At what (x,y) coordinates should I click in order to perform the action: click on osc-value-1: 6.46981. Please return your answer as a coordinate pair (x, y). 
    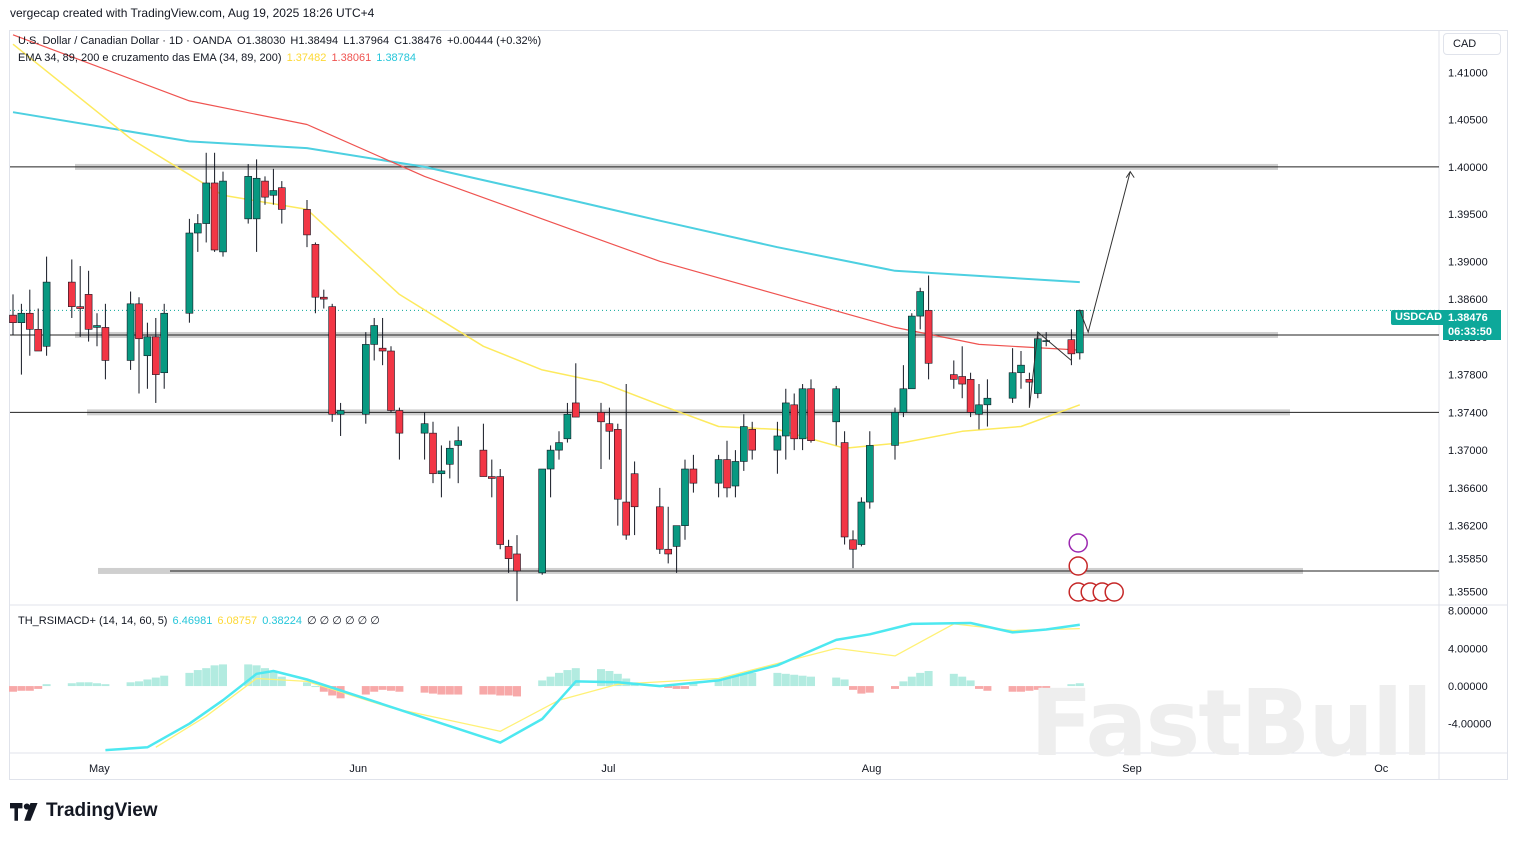
    Looking at the image, I should click on (192, 621).